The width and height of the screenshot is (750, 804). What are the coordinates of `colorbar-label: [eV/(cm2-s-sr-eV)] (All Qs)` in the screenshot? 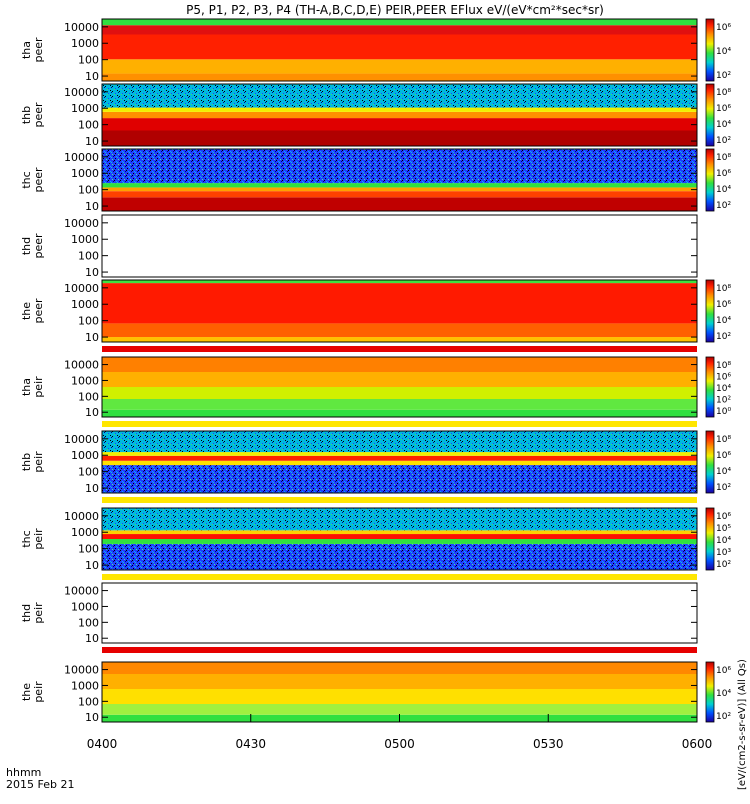 It's located at (742, 724).